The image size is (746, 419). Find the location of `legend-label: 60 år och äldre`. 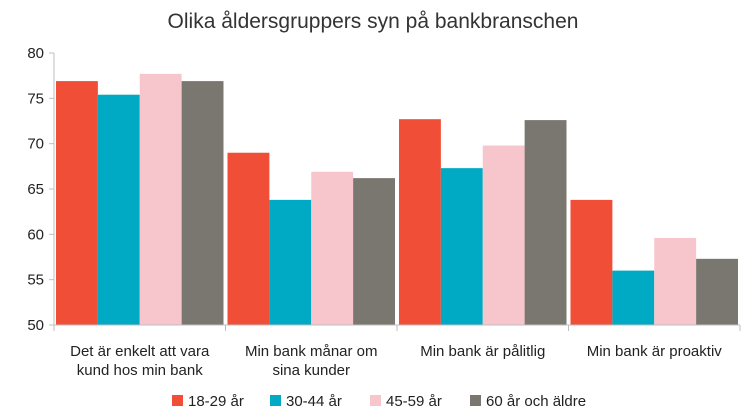

legend-label: 60 år och äldre is located at coordinates (536, 401).